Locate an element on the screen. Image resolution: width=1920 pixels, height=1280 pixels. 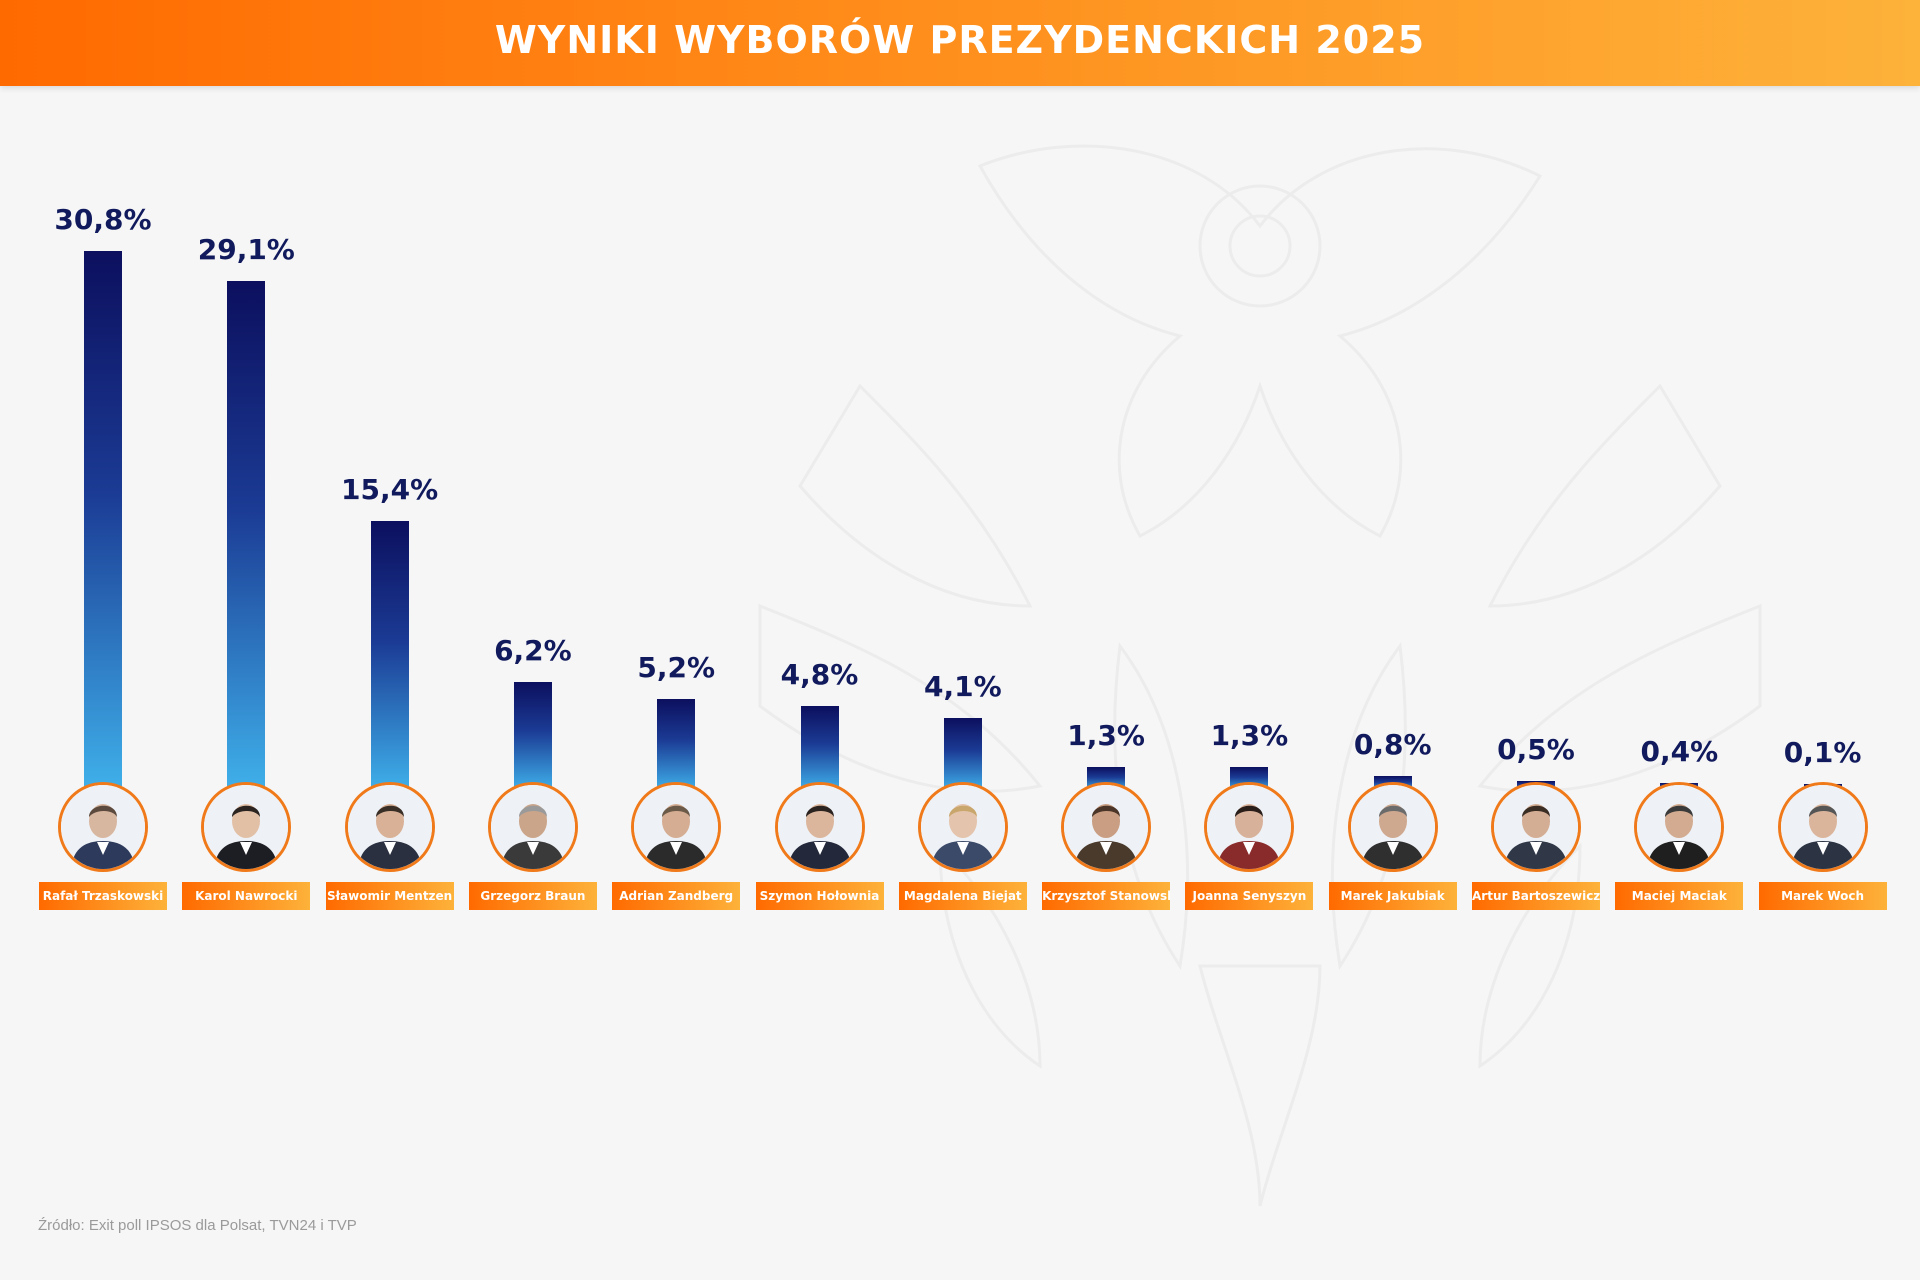
bar-value-label: 29,1% is located at coordinates (246, 249).